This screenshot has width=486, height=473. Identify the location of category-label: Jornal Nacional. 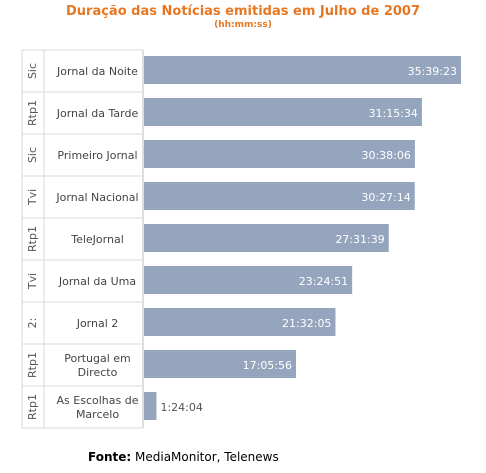
(96, 197).